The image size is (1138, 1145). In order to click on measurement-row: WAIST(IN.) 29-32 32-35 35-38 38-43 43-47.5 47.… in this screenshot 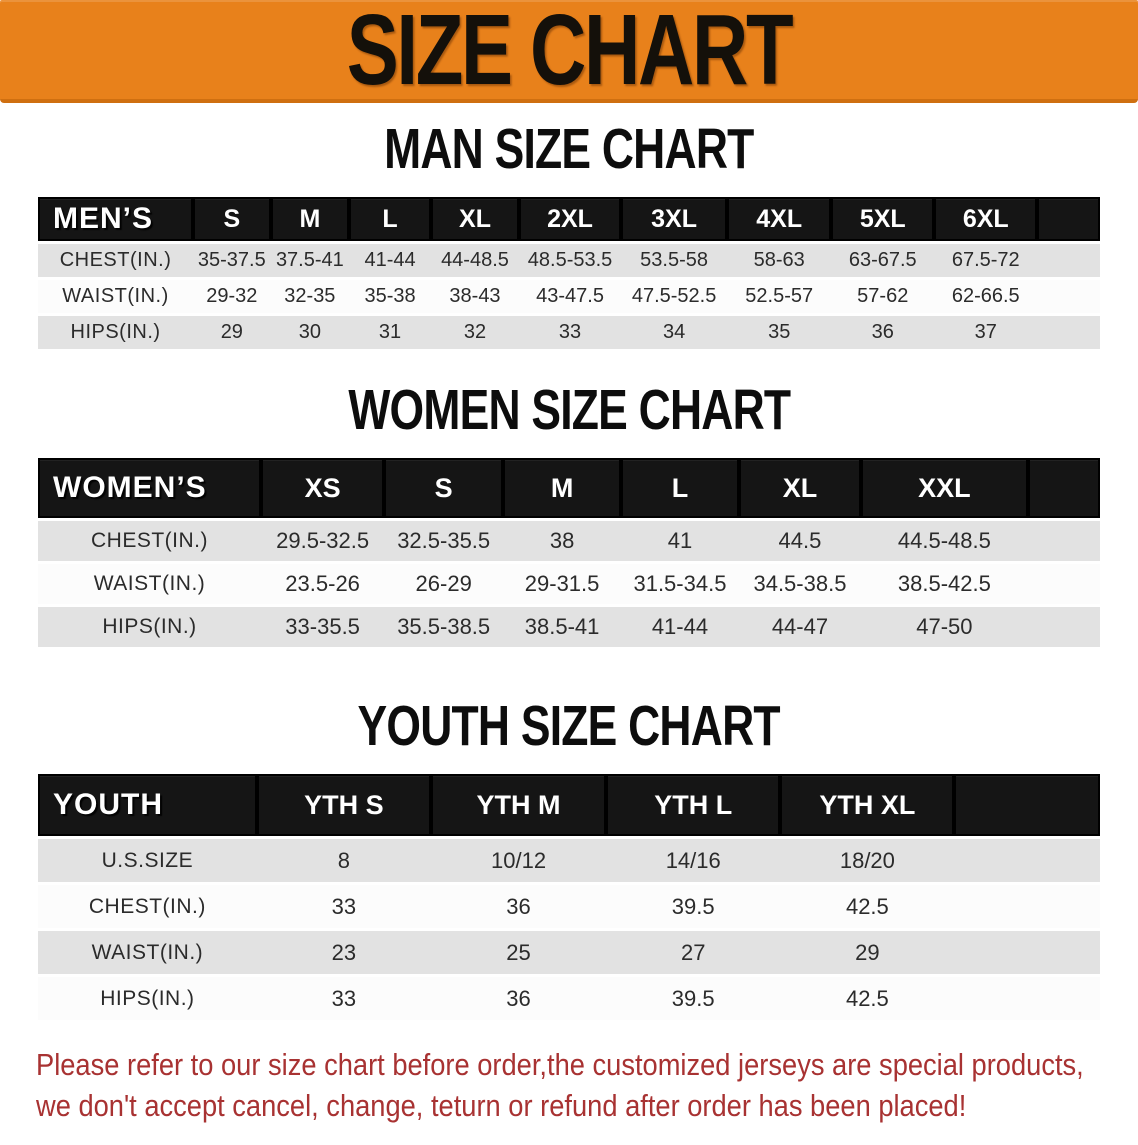, I will do `click(569, 296)`.